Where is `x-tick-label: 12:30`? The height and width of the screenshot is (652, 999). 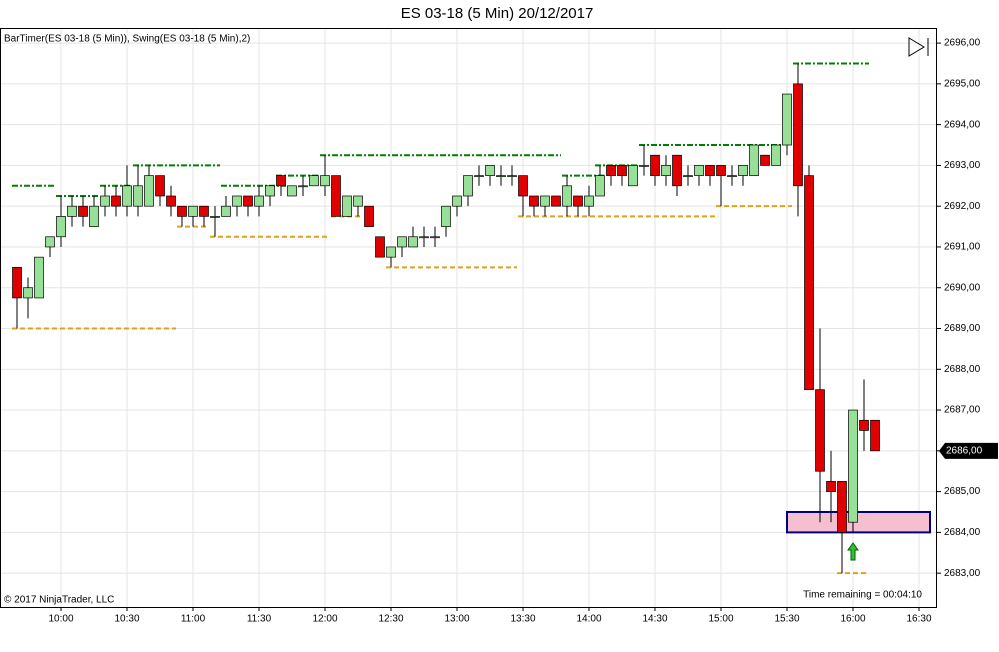
x-tick-label: 12:30 is located at coordinates (390, 619).